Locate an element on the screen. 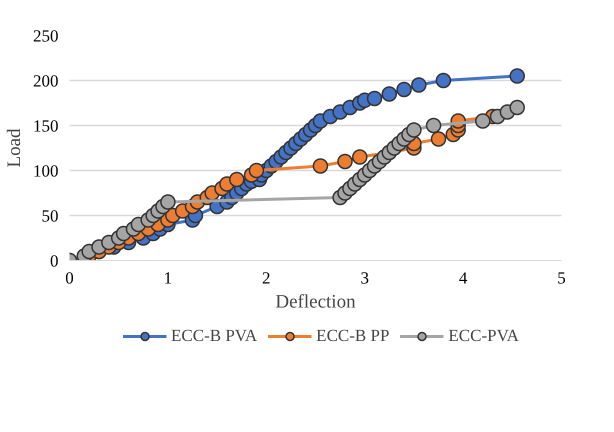 This screenshot has height=432, width=614. x-tick-label: 1 is located at coordinates (168, 278).